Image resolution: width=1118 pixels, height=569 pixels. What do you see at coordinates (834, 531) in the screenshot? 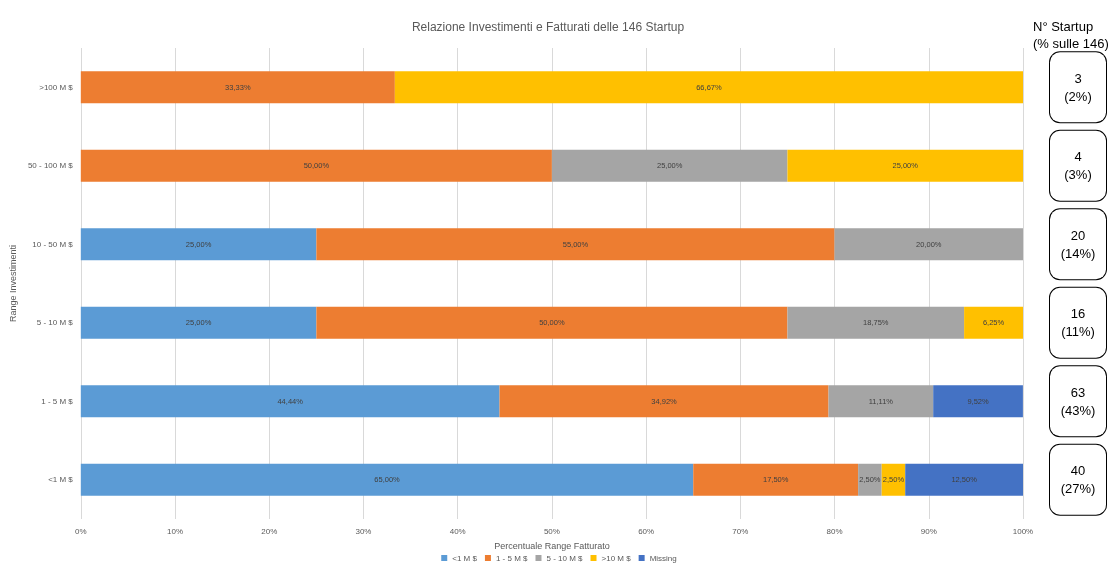
I see `x-tick-label: 80%` at bounding box center [834, 531].